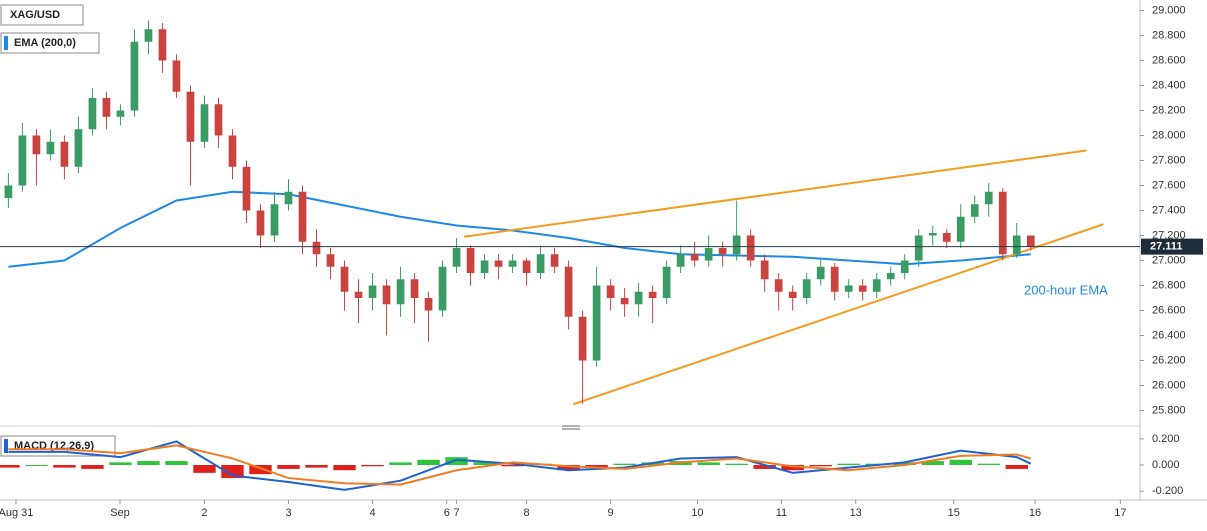 This screenshot has height=531, width=1207. What do you see at coordinates (1120, 513) in the screenshot?
I see `x-tick-label: 17` at bounding box center [1120, 513].